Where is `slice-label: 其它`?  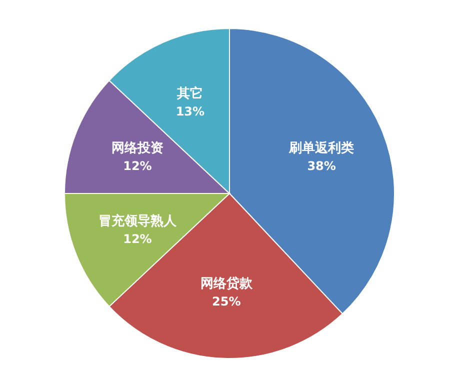 slice-label: 其它 is located at coordinates (190, 94).